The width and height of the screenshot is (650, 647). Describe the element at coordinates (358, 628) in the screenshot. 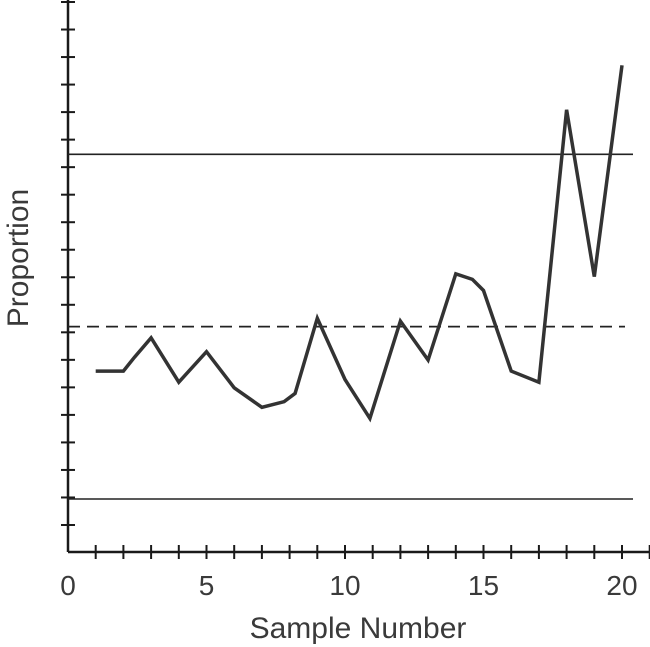

I see `x-axis-title: Sample Number` at that location.